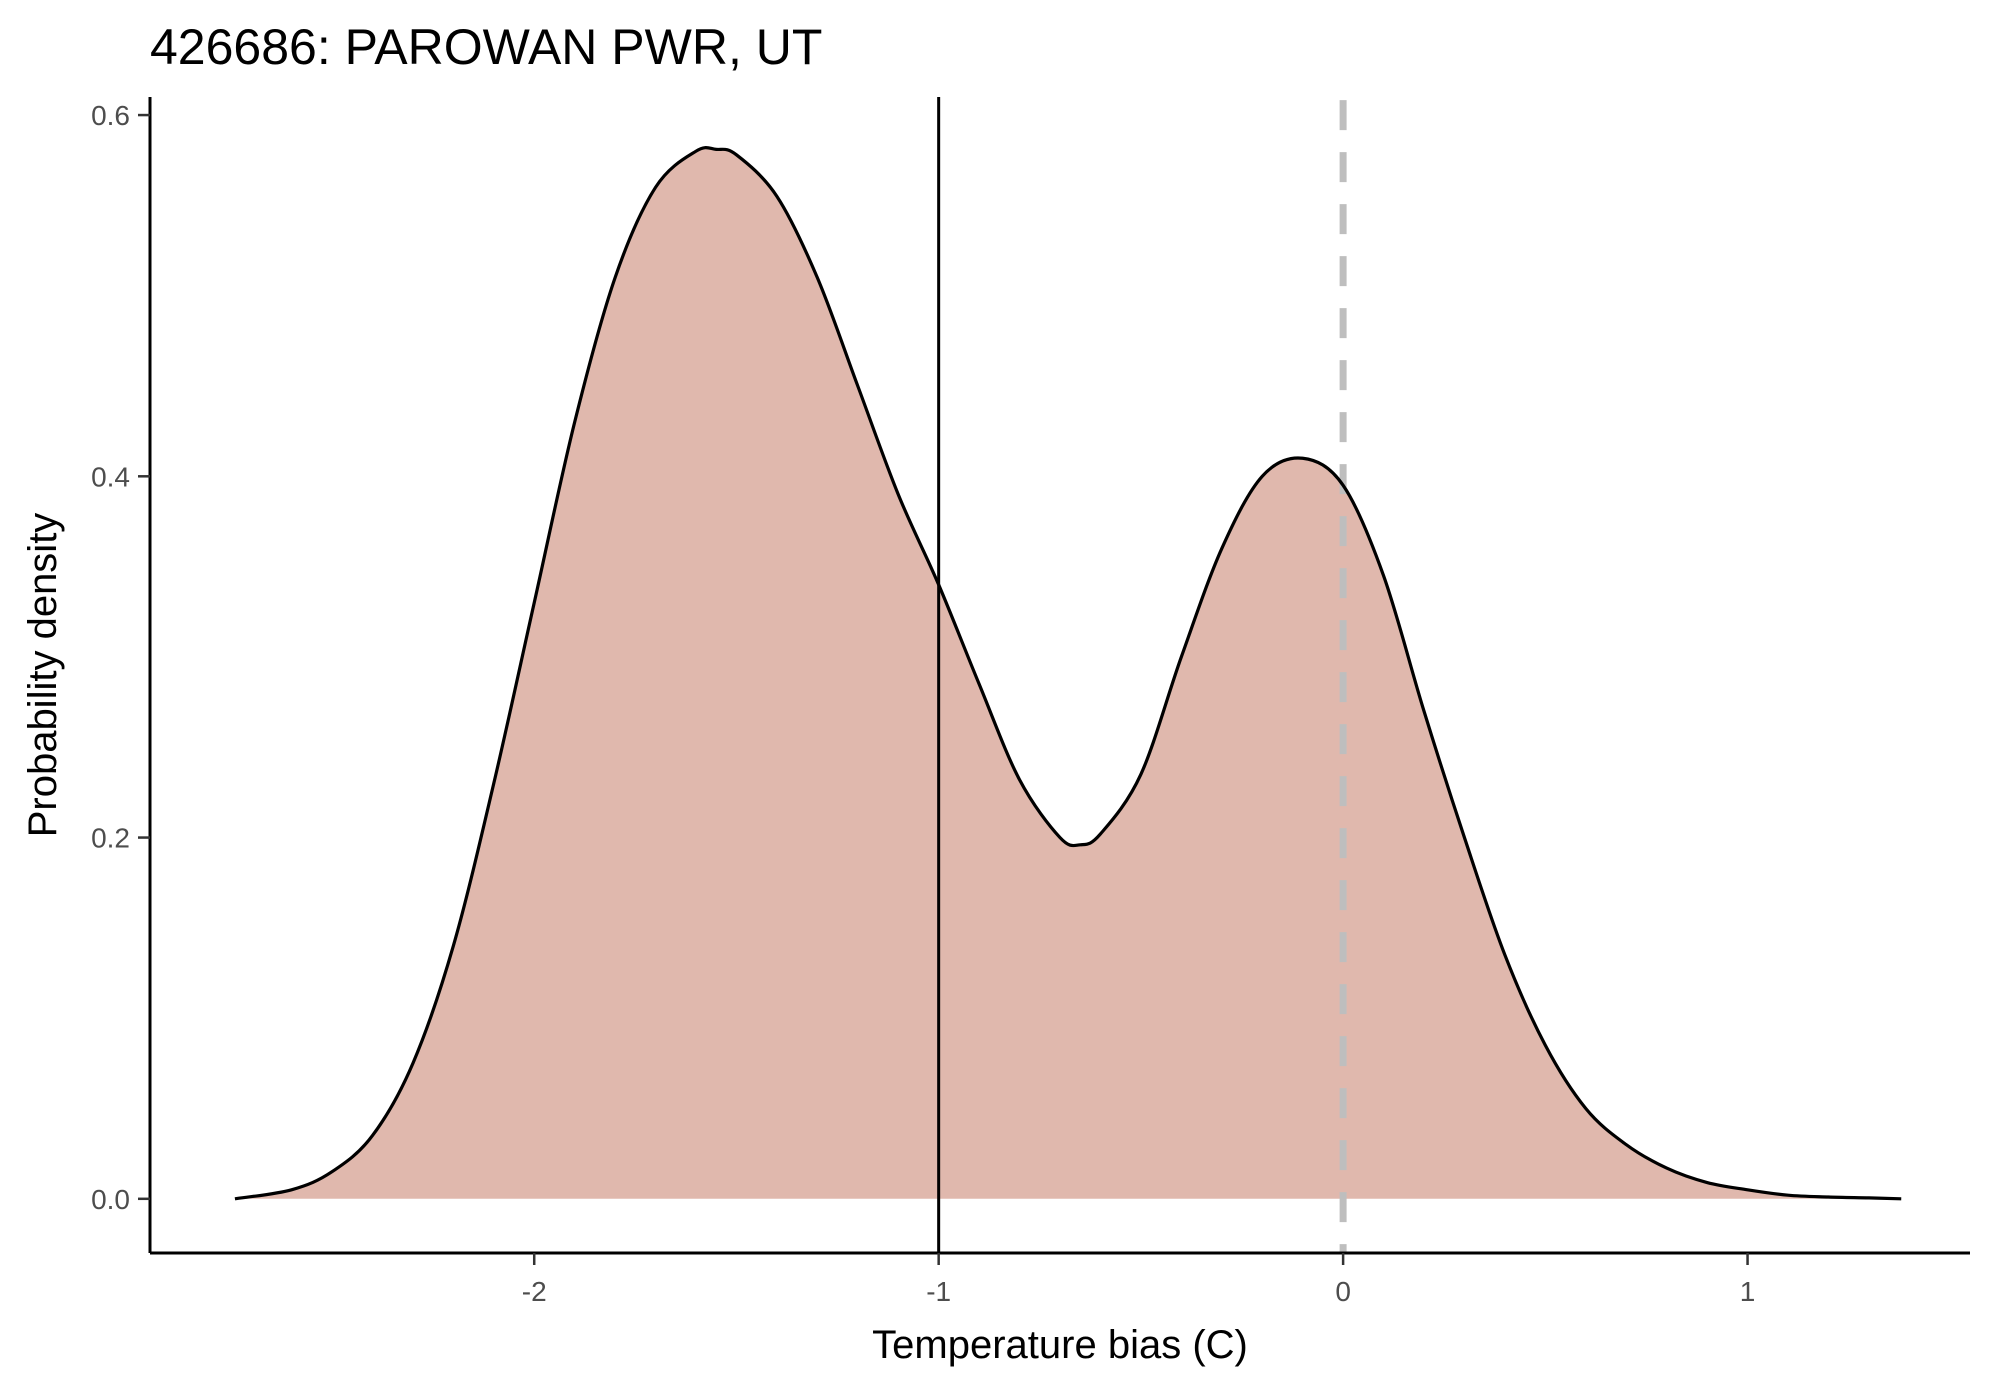 This screenshot has height=1384, width=1990. I want to click on chart-title: 426686: PAROWAN PWR, UT, so click(486, 47).